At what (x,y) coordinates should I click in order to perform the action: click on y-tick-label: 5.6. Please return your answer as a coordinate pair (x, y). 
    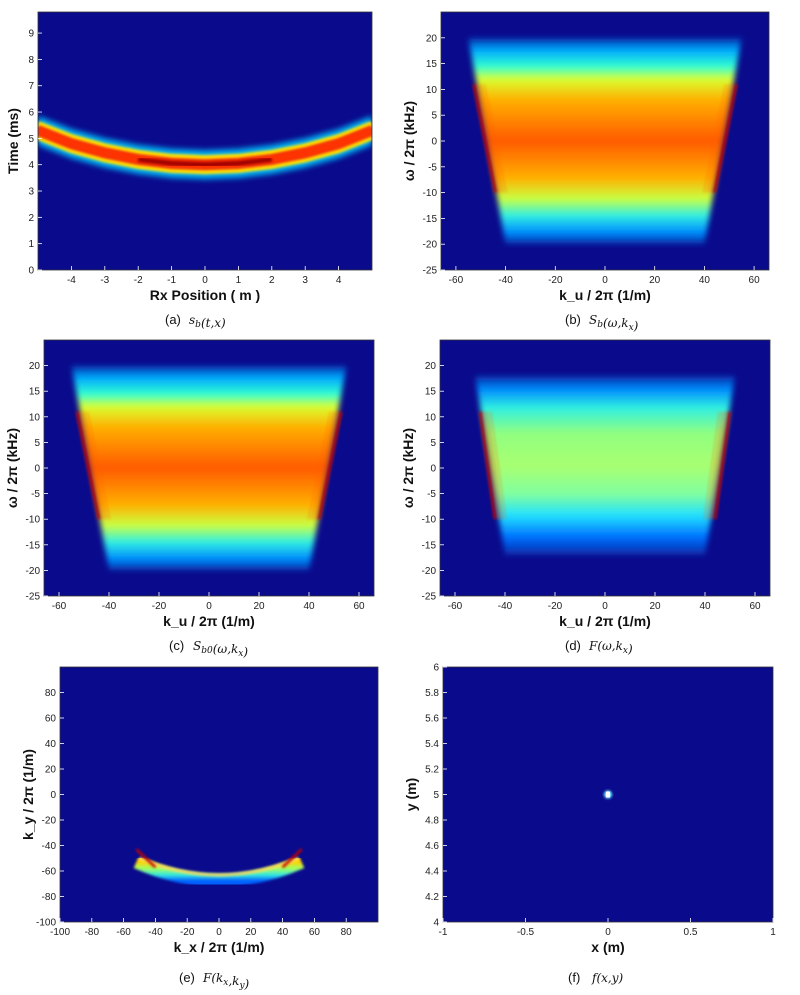
    Looking at the image, I should click on (432, 719).